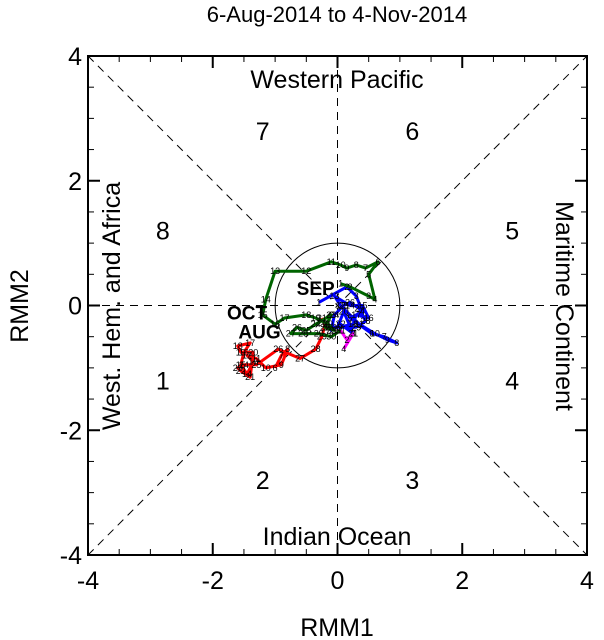  I want to click on day-label: 5, so click(349, 318).